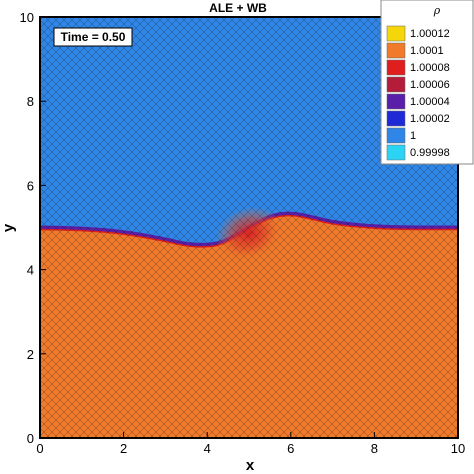 The height and width of the screenshot is (474, 474). I want to click on y-tick-label: 2, so click(30, 354).